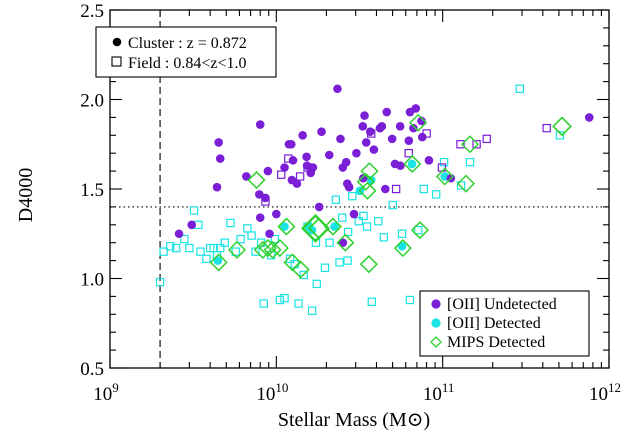 The height and width of the screenshot is (433, 637). I want to click on sample-legend-label: Field : 0.84<z<1.0, so click(187, 63).